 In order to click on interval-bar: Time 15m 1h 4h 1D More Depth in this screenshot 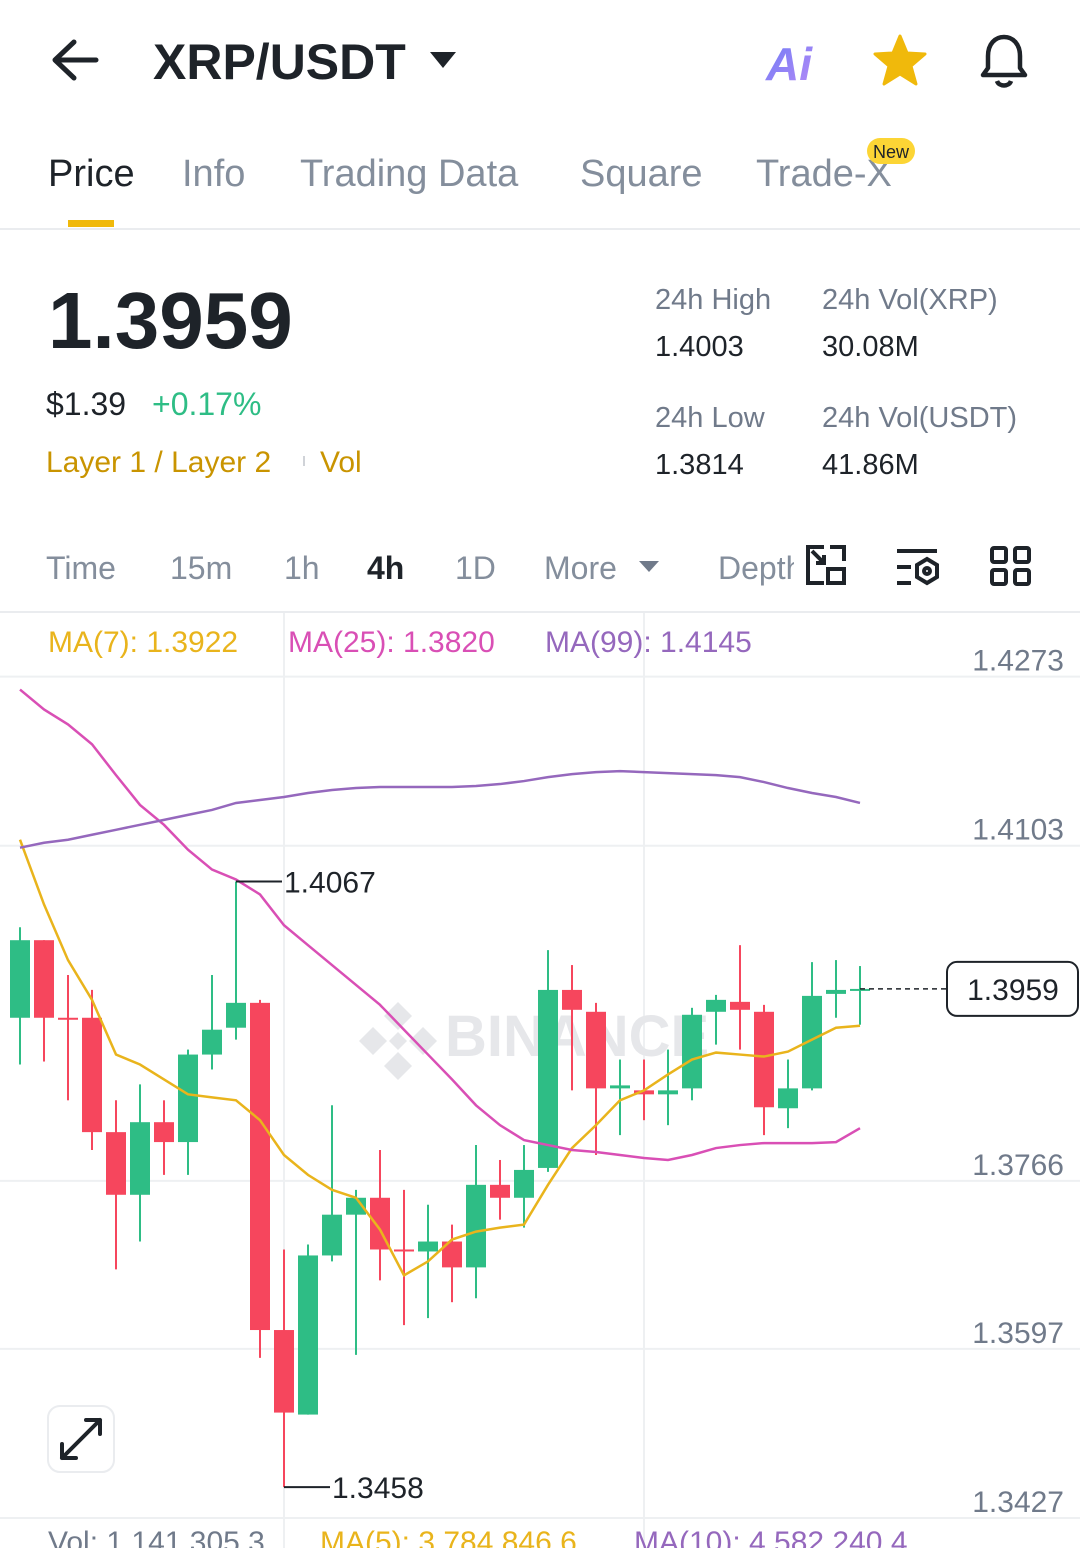, I will do `click(424, 568)`.